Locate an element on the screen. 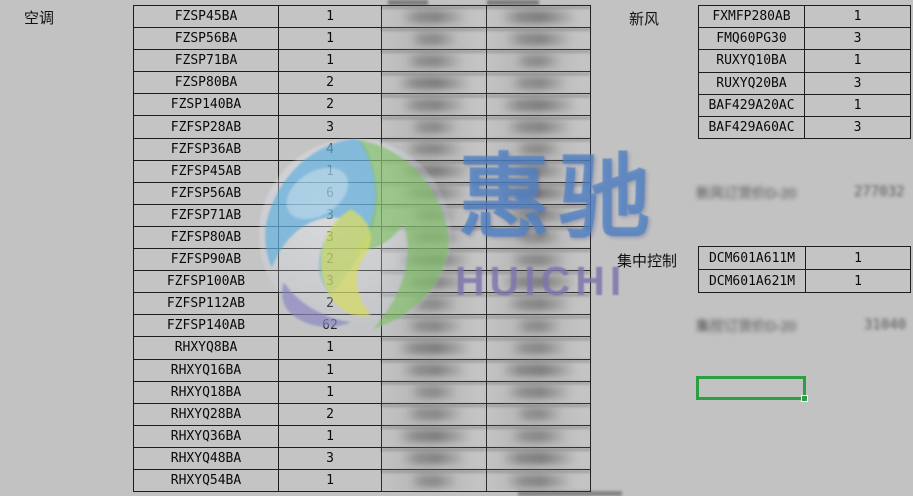  model-cell: BAF429A60AC is located at coordinates (751, 127).